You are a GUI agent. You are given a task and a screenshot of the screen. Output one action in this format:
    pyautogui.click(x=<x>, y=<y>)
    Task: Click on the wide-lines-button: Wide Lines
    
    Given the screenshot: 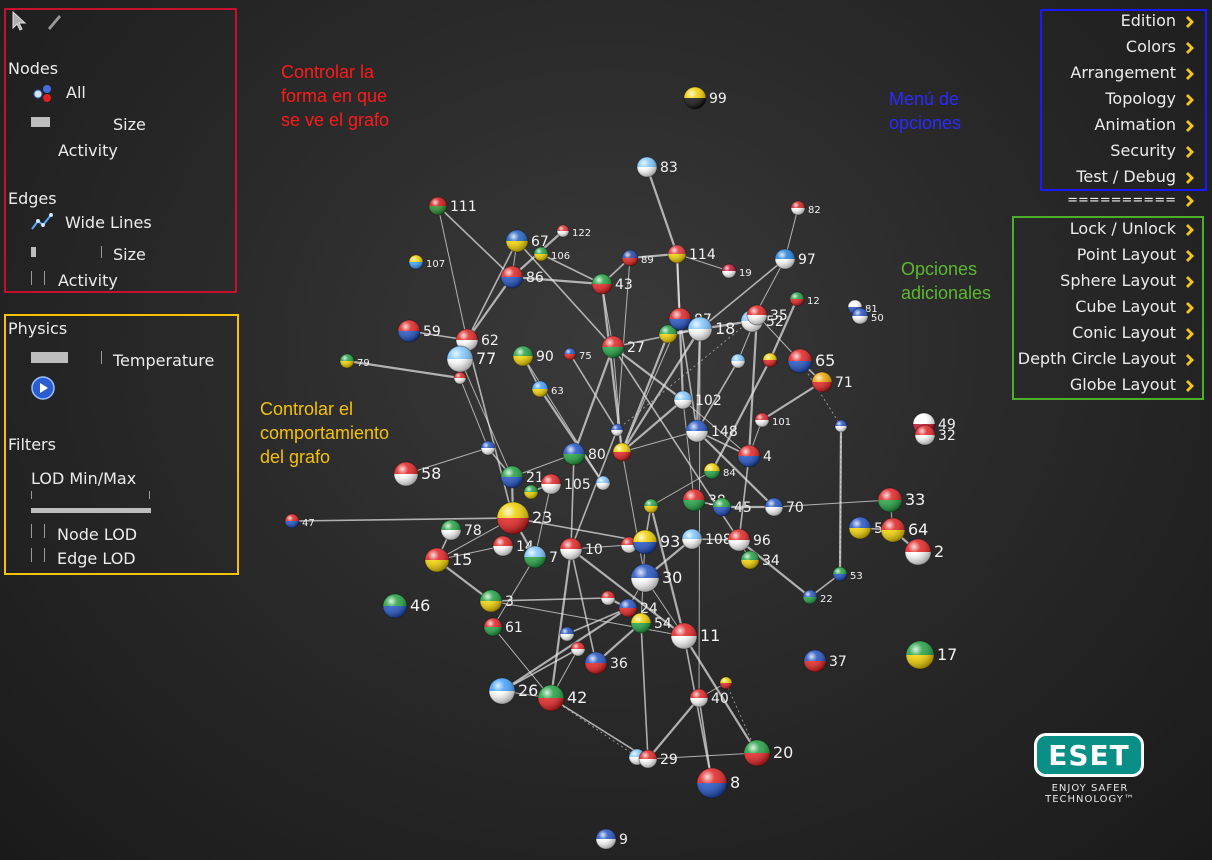 What is the action you would take?
    pyautogui.click(x=108, y=222)
    